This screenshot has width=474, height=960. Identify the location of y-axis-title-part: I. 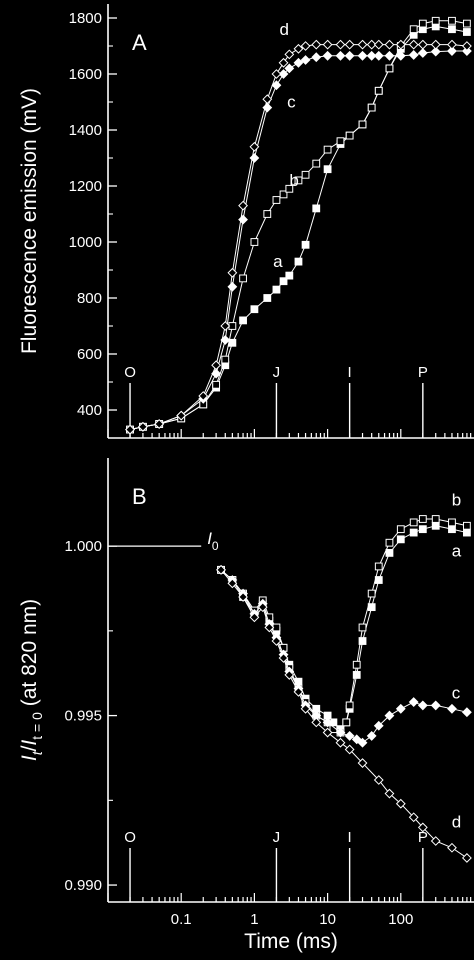
(29, 758).